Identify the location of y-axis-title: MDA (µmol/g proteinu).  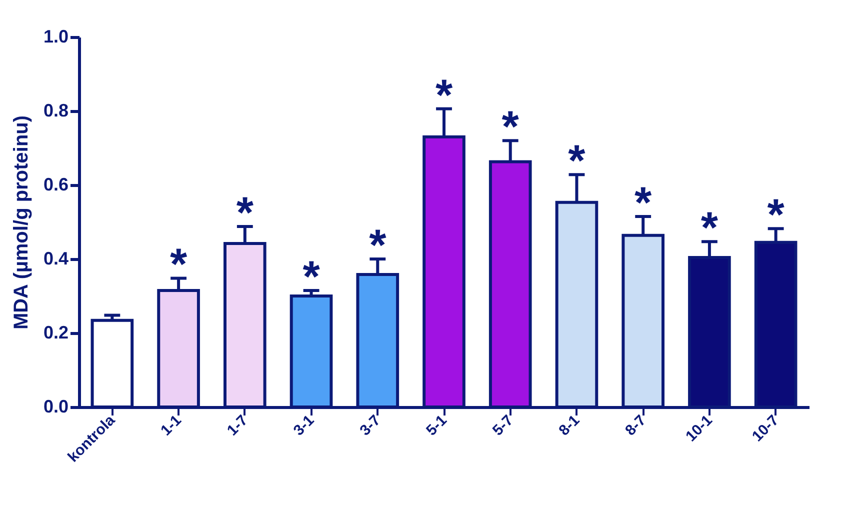
(21, 222).